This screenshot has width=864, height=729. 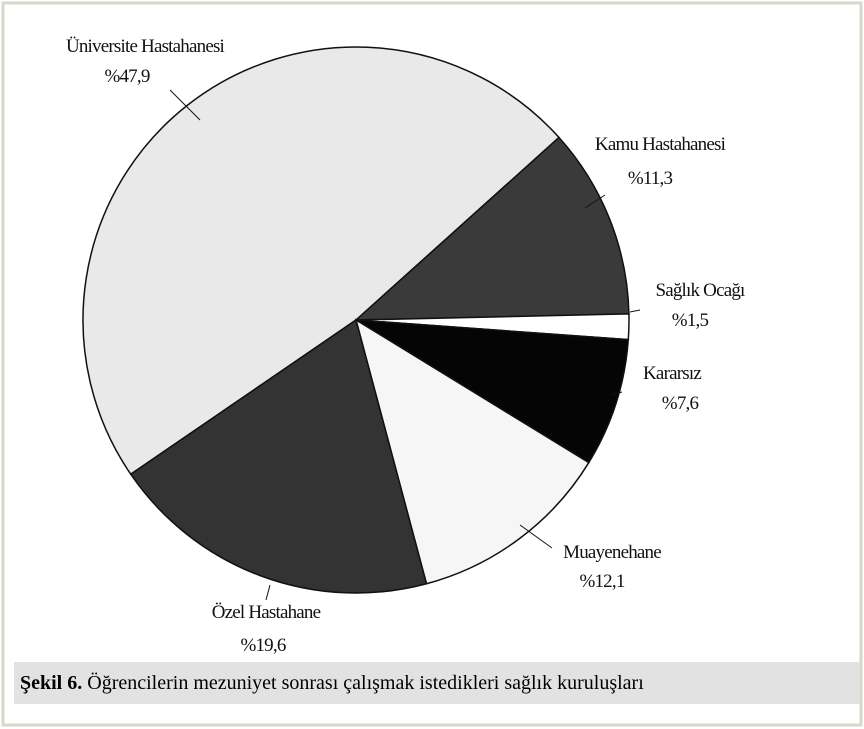 I want to click on slice-value-label: %19,6, so click(x=262, y=645).